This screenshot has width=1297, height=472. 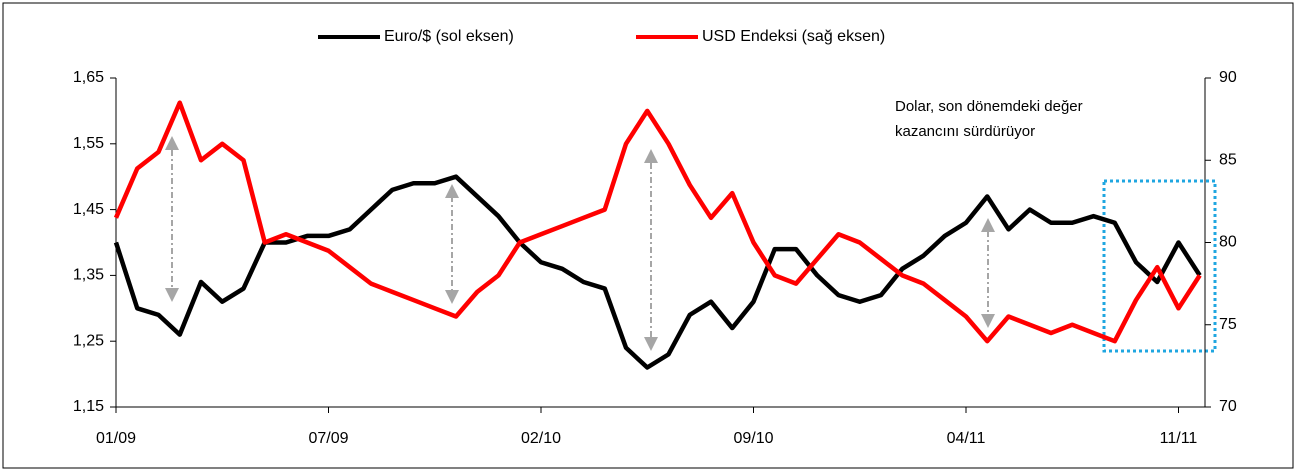 What do you see at coordinates (449, 36) in the screenshot?
I see `legend-label: Euro/$ (sol eksen)` at bounding box center [449, 36].